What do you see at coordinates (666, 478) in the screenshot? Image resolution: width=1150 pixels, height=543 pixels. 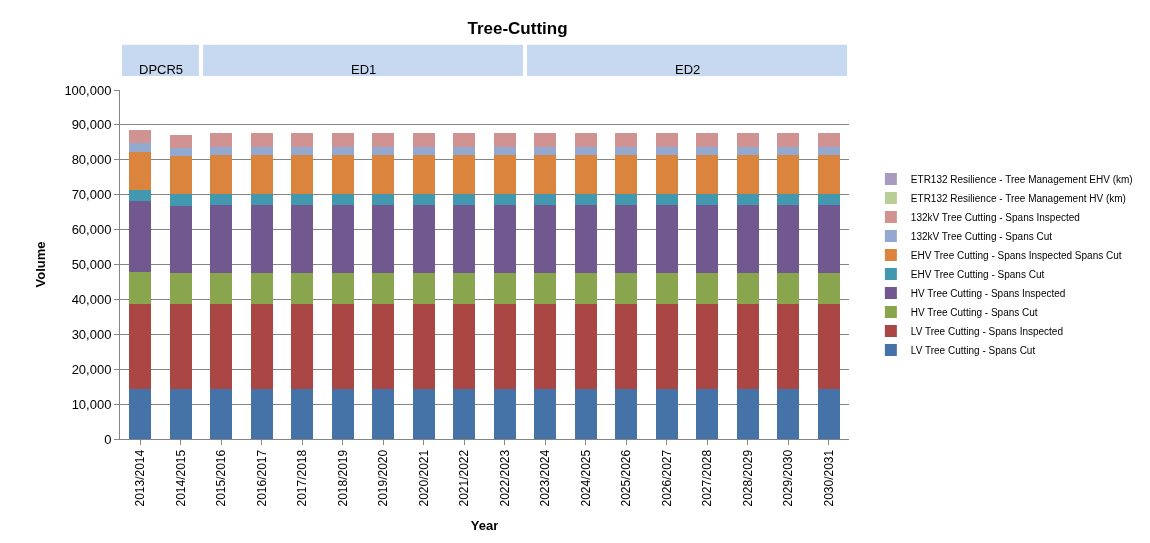 I see `x-tick-label: 2026/2027` at bounding box center [666, 478].